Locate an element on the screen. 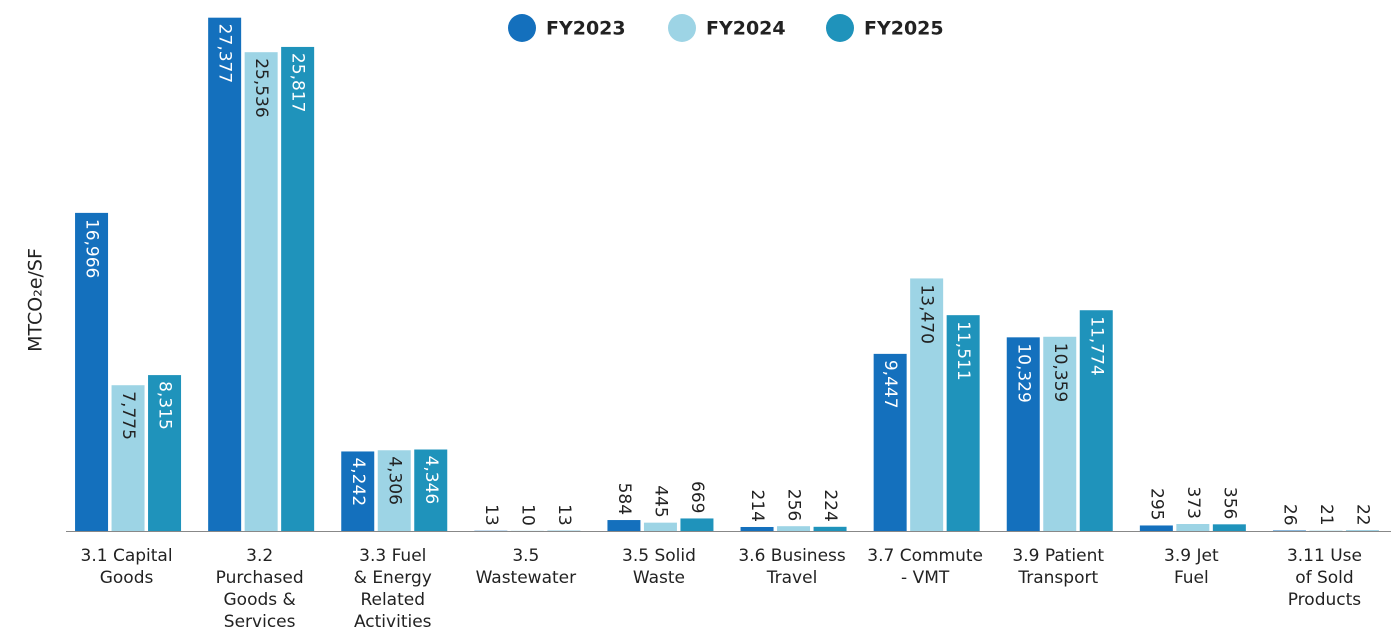 The width and height of the screenshot is (1391, 635). x-tick-label: 3.5 Solid Waste is located at coordinates (659, 567).